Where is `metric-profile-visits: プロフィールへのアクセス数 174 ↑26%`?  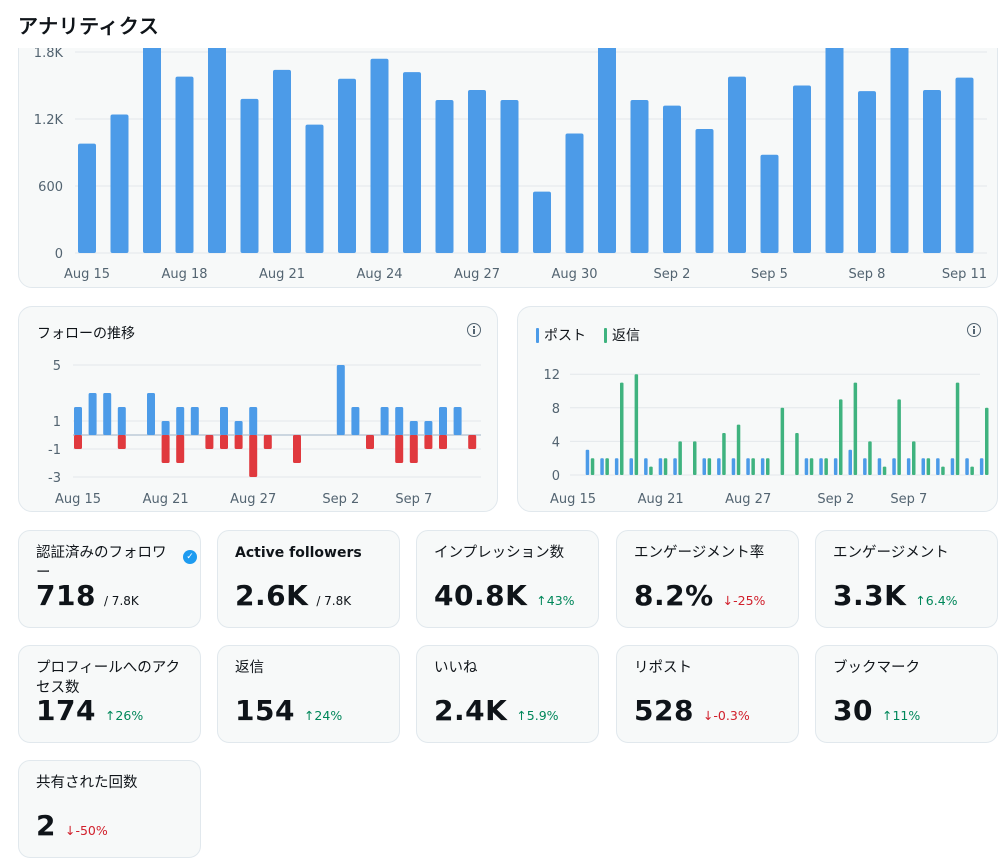 metric-profile-visits: プロフィールへのアクセス数 174 ↑26% is located at coordinates (109, 694).